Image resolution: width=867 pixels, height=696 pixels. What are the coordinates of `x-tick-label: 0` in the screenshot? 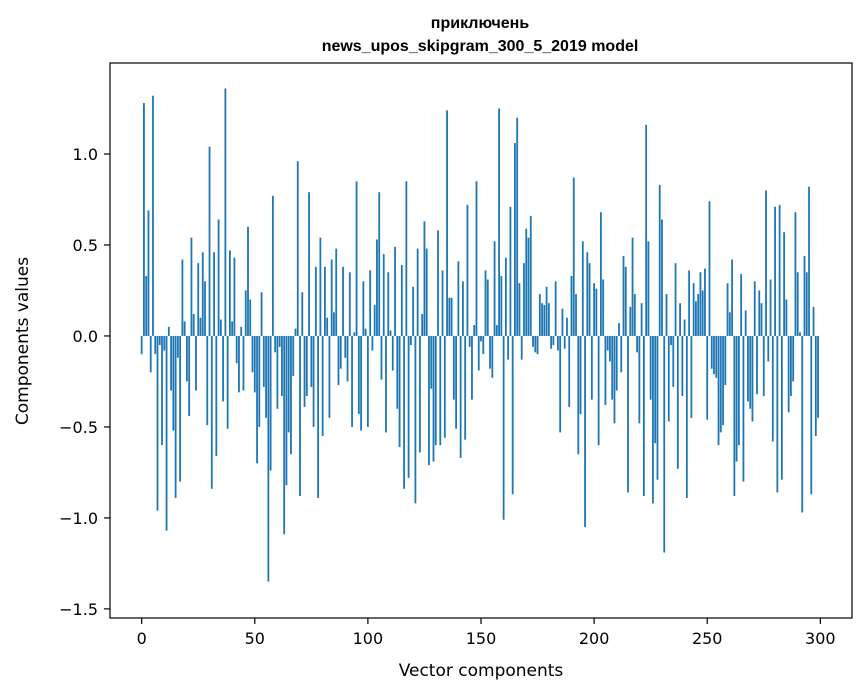 It's located at (142, 638).